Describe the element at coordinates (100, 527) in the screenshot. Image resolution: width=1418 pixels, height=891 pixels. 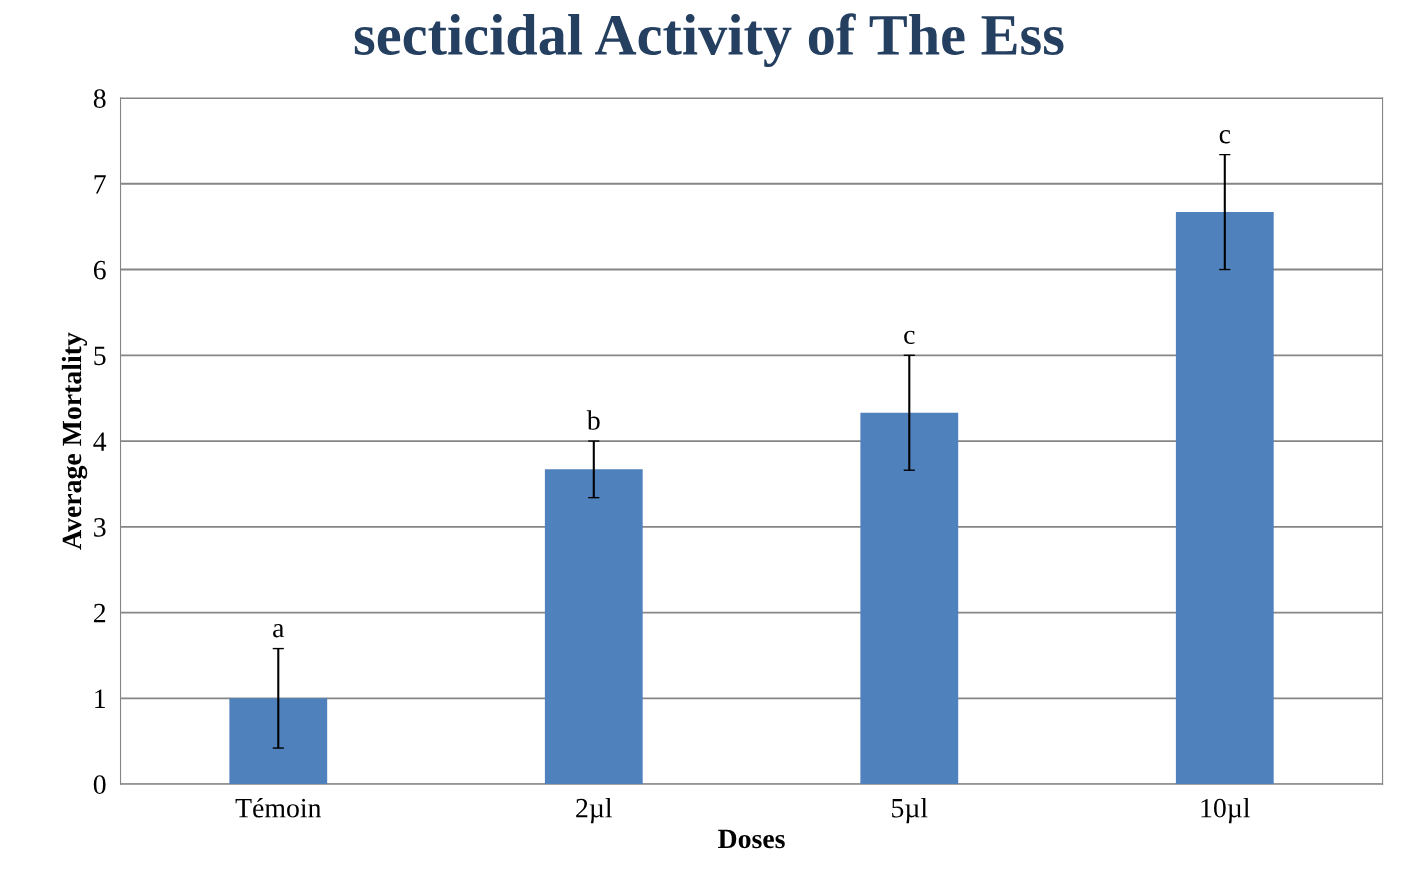
I see `y-tick-label: 3` at that location.